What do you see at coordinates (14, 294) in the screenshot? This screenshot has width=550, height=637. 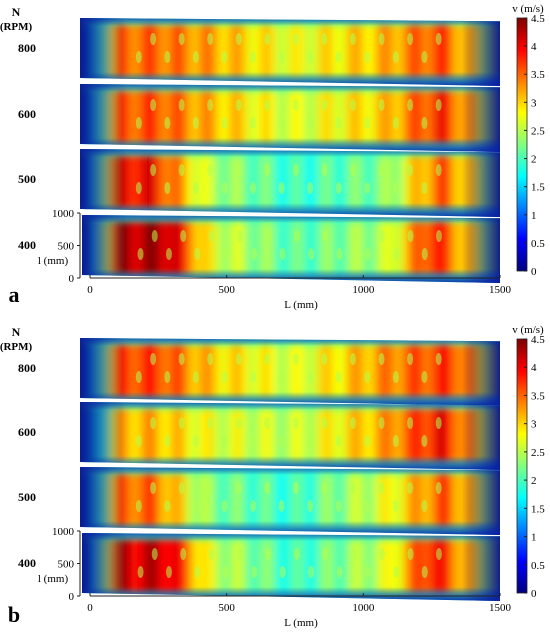 I see `panel-label: a` at bounding box center [14, 294].